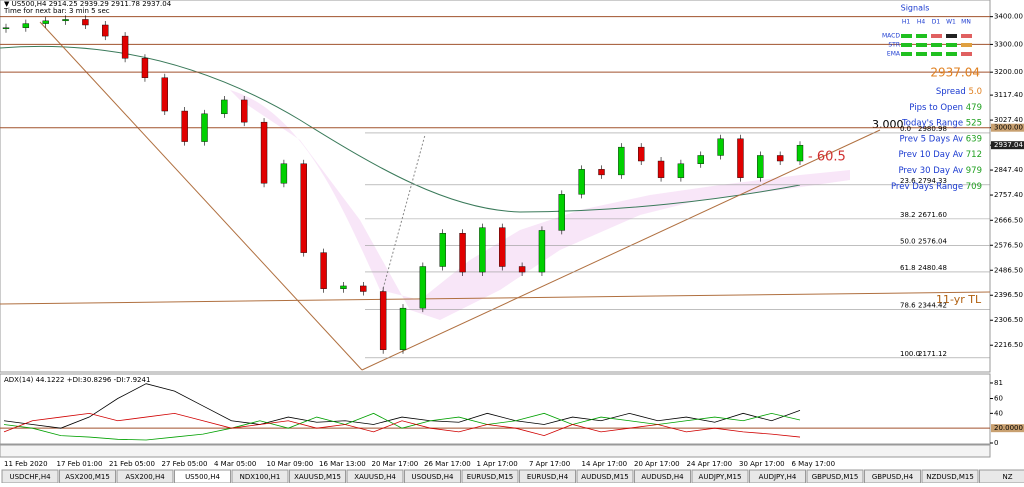  Describe the element at coordinates (1008, 295) in the screenshot. I see `y-tick-label: 2396.50` at that location.